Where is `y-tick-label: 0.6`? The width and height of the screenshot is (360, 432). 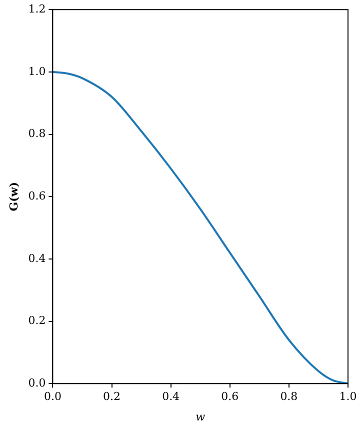
y-tick-label: 0.6 is located at coordinates (37, 195).